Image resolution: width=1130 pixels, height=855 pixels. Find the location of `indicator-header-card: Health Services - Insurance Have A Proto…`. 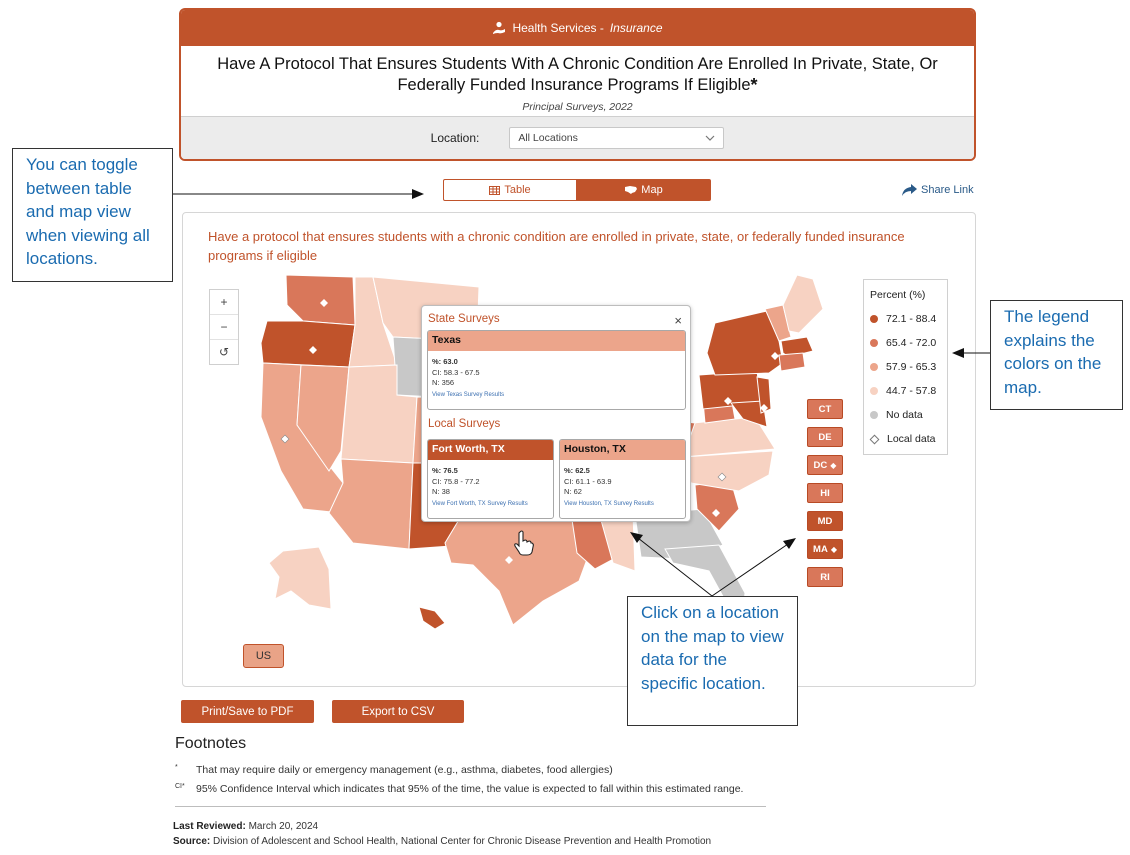

indicator-header-card: Health Services - Insurance Have A Proto… is located at coordinates (577, 84).